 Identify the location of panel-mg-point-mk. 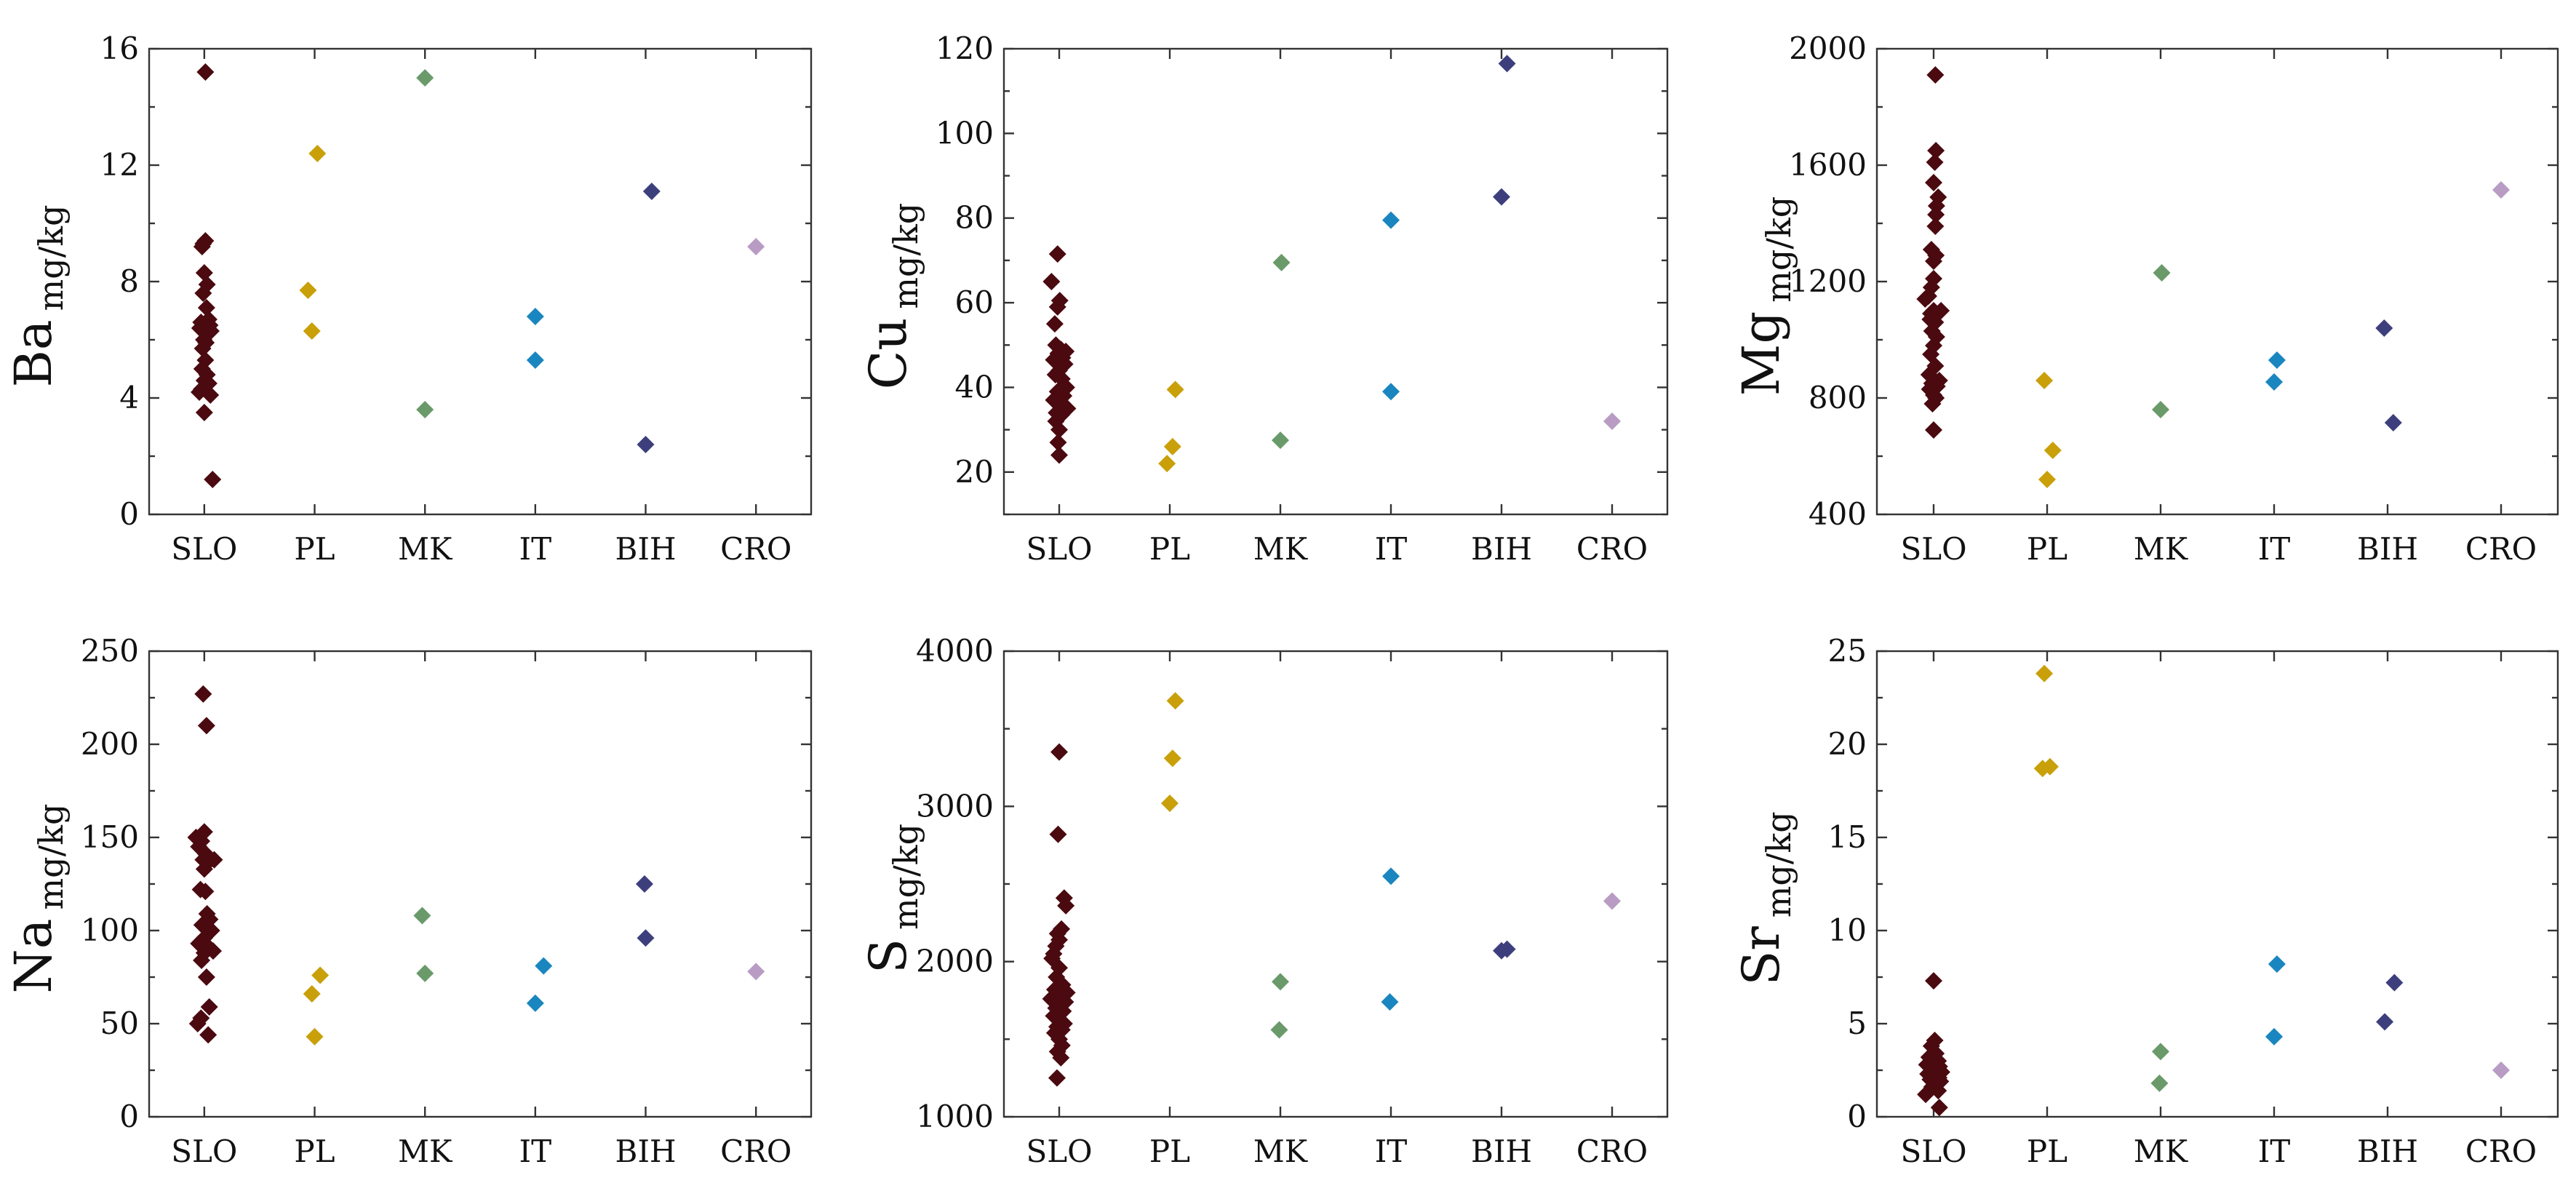
(2160, 410).